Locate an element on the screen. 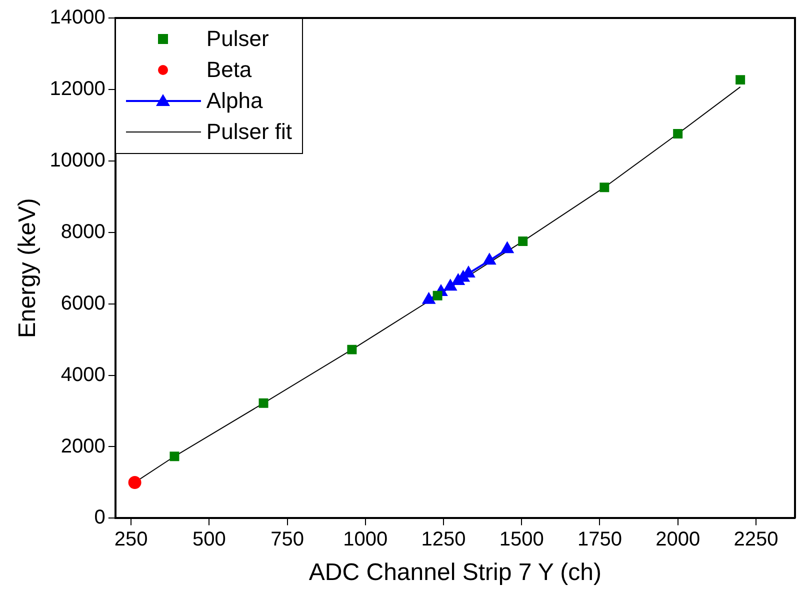 The height and width of the screenshot is (600, 803). legend-label: Beta is located at coordinates (229, 69).